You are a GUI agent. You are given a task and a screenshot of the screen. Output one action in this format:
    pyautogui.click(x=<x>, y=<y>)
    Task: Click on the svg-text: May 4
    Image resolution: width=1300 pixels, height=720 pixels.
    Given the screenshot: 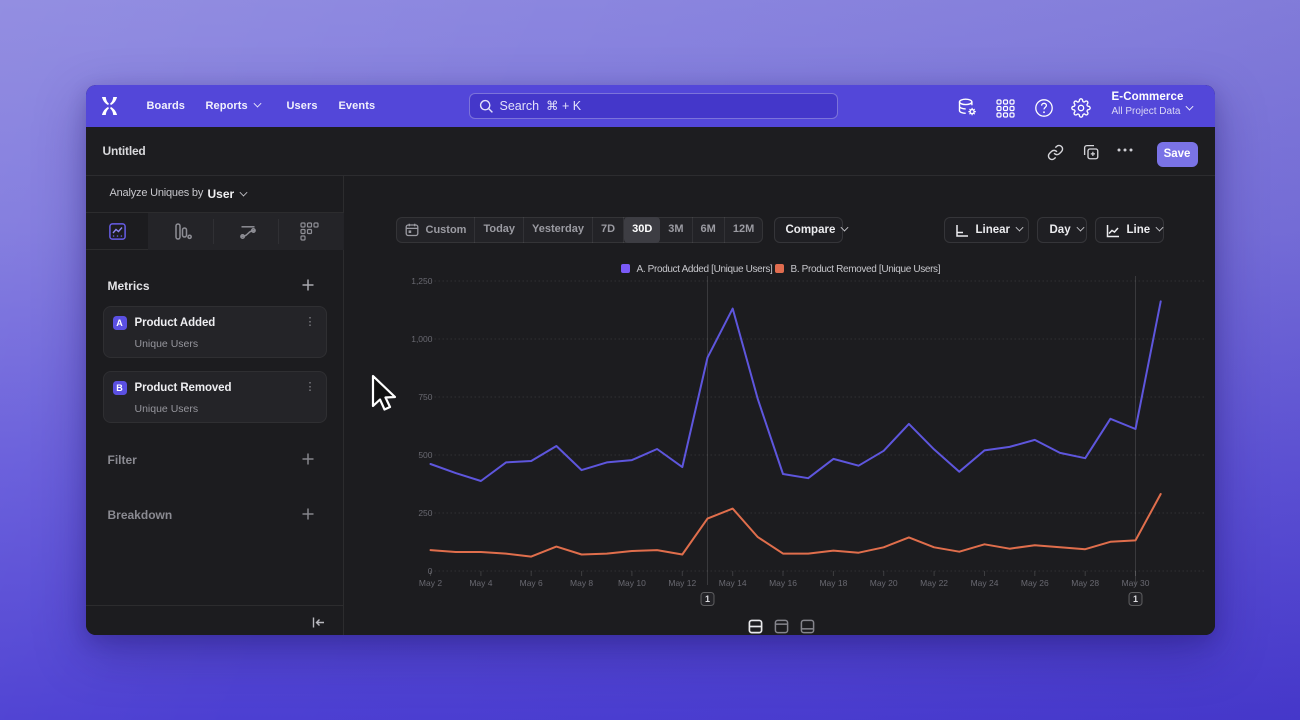 What is the action you would take?
    pyautogui.click(x=480, y=583)
    